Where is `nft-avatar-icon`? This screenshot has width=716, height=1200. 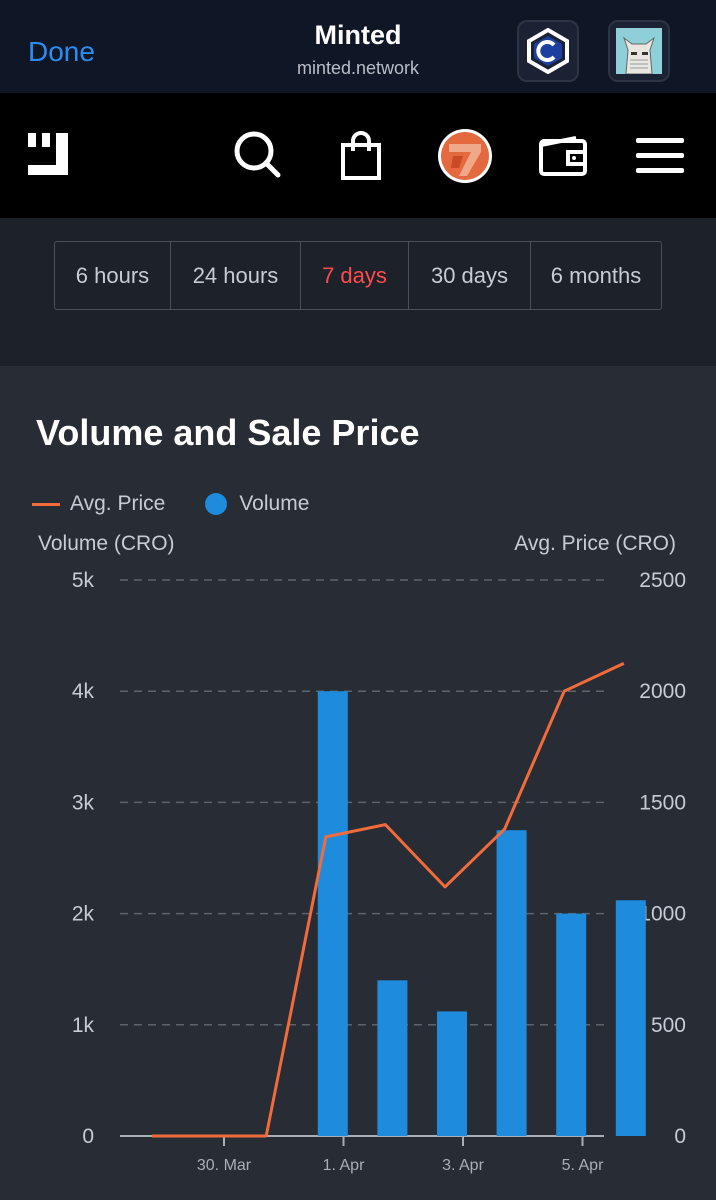 nft-avatar-icon is located at coordinates (639, 51).